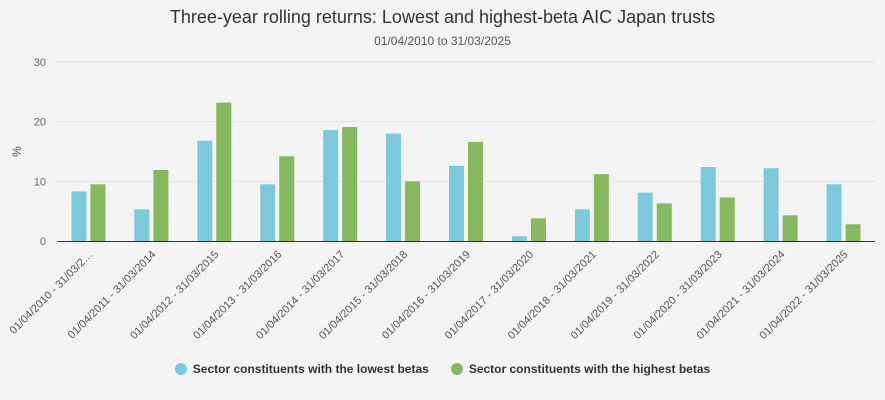  Describe the element at coordinates (40, 182) in the screenshot. I see `y-tick-label: 10` at that location.